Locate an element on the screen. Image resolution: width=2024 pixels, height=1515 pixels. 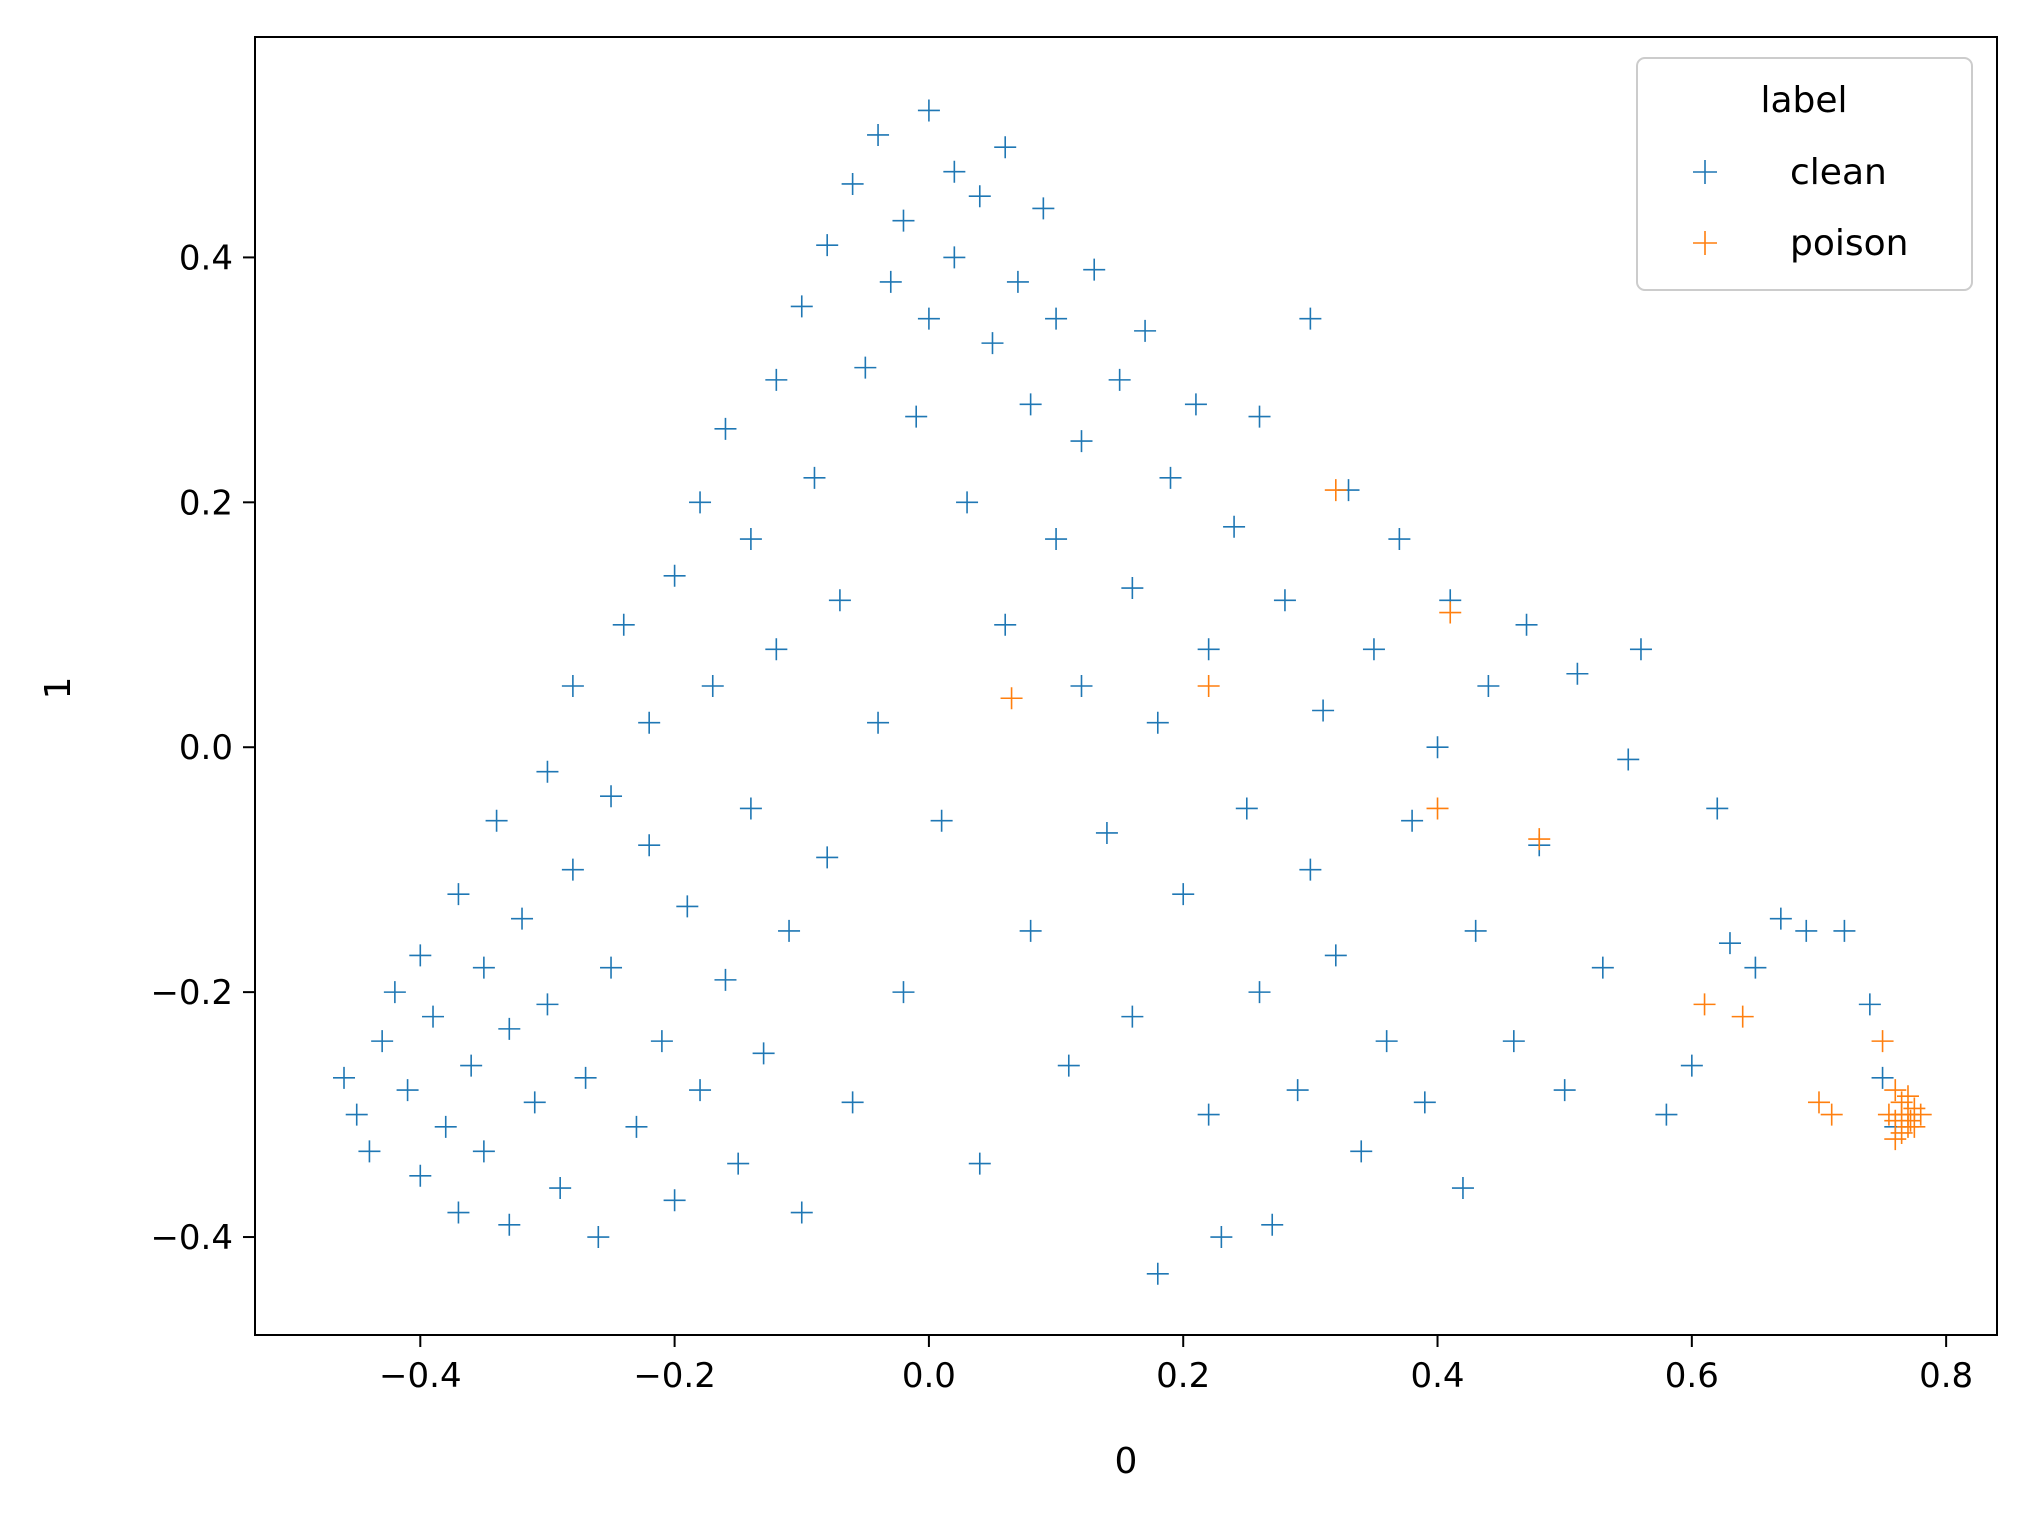
y-tick-label-4: 0.4 is located at coordinates (206, 258).